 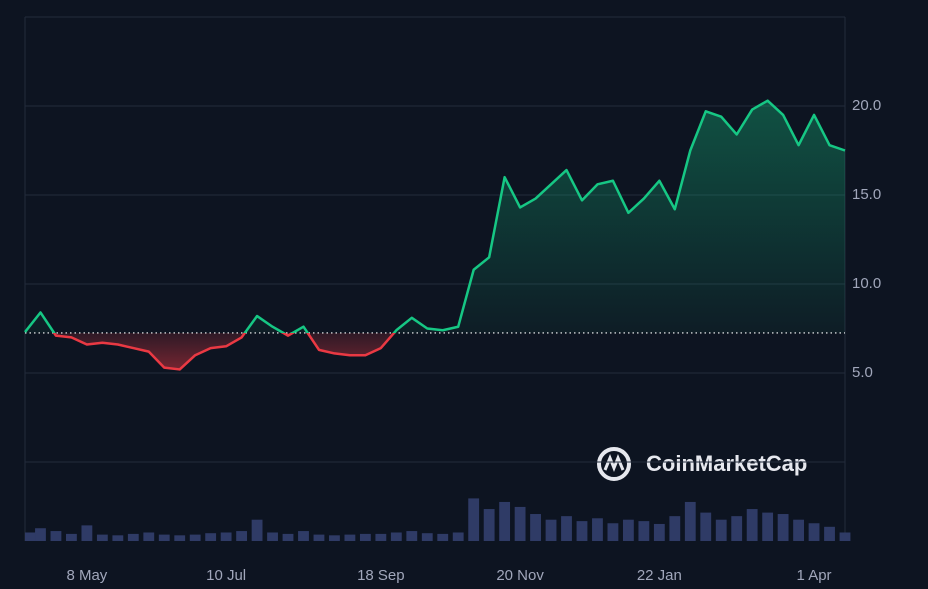 I want to click on y-tick-label: 15.0, so click(x=866, y=194).